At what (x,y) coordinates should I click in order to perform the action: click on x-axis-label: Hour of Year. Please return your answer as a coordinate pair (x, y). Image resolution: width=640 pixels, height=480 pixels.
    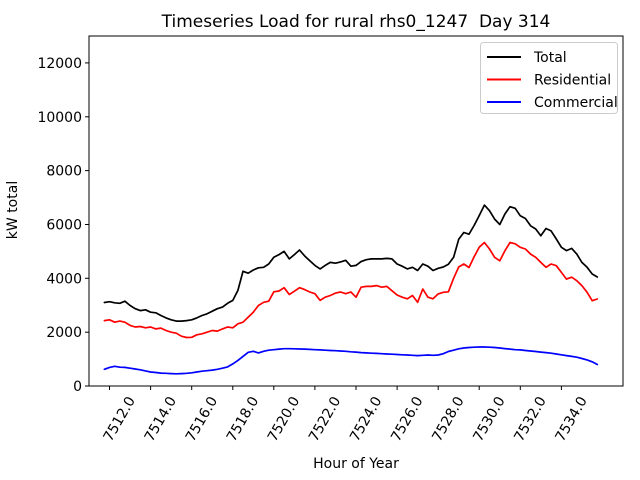
    Looking at the image, I should click on (356, 464).